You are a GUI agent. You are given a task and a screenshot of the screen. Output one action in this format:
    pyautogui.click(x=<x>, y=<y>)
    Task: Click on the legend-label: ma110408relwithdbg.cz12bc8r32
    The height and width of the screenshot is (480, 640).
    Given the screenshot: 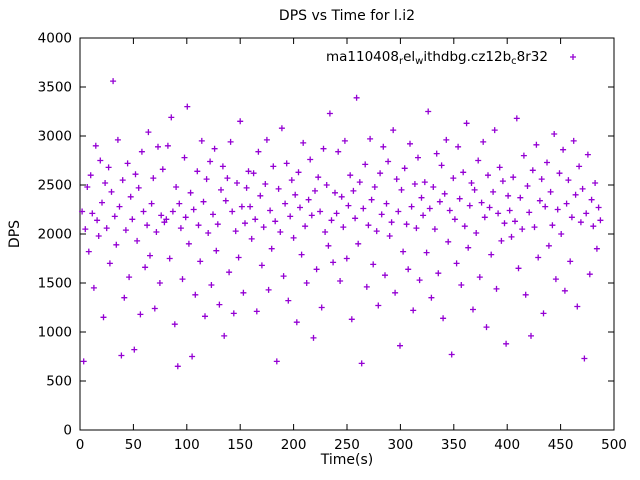 What is the action you would take?
    pyautogui.click(x=437, y=58)
    